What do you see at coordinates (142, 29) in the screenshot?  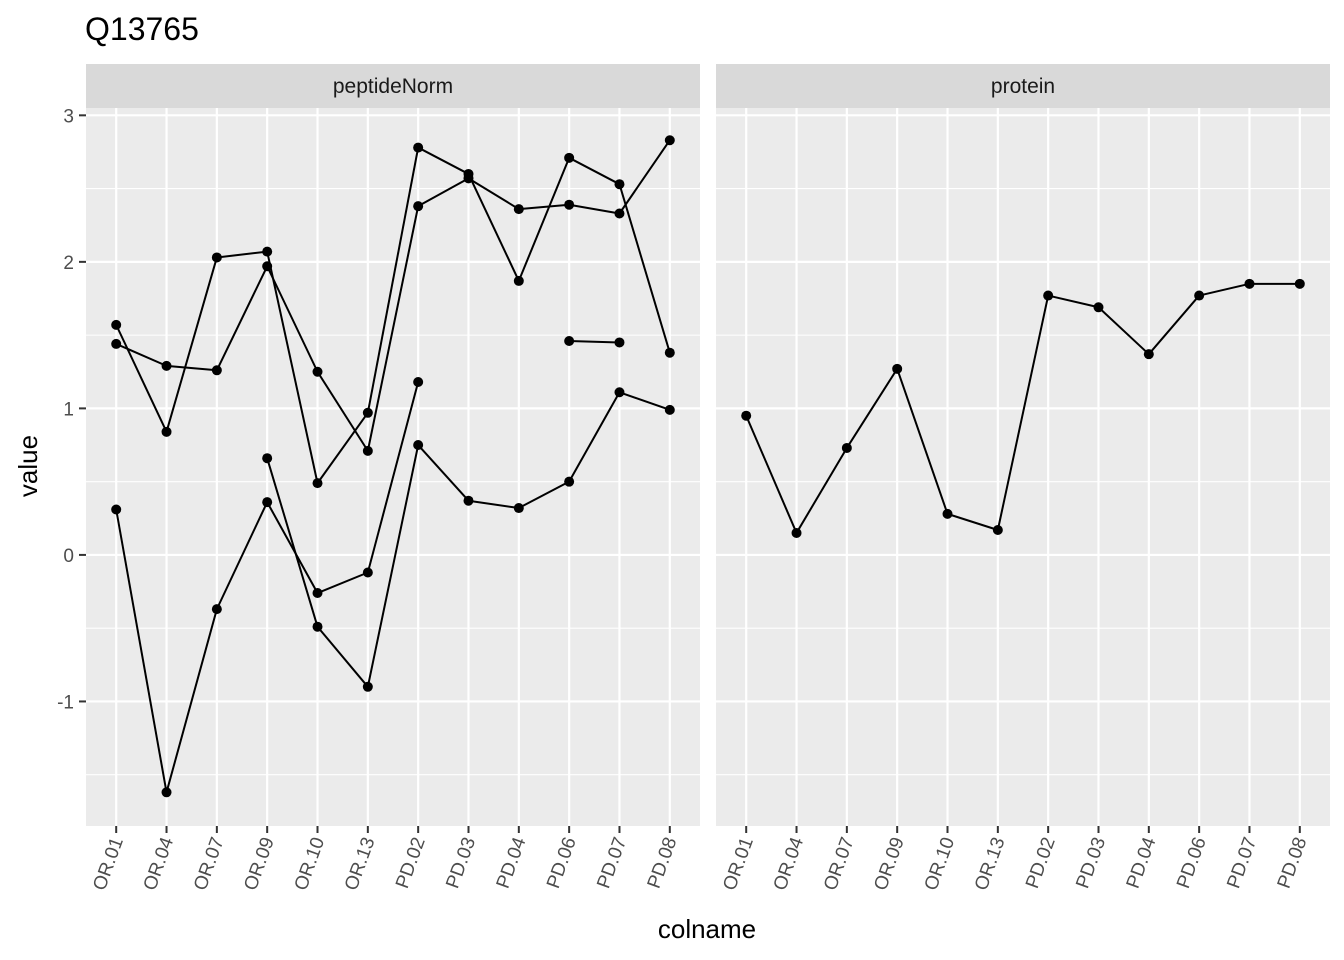 I see `chart-title: Q13765` at bounding box center [142, 29].